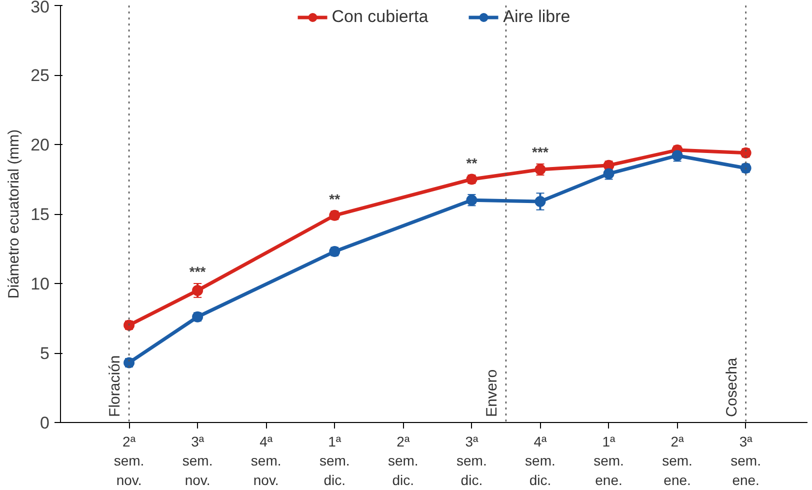 The height and width of the screenshot is (490, 812). What do you see at coordinates (380, 17) in the screenshot?
I see `legend-label: Con cubierta` at bounding box center [380, 17].